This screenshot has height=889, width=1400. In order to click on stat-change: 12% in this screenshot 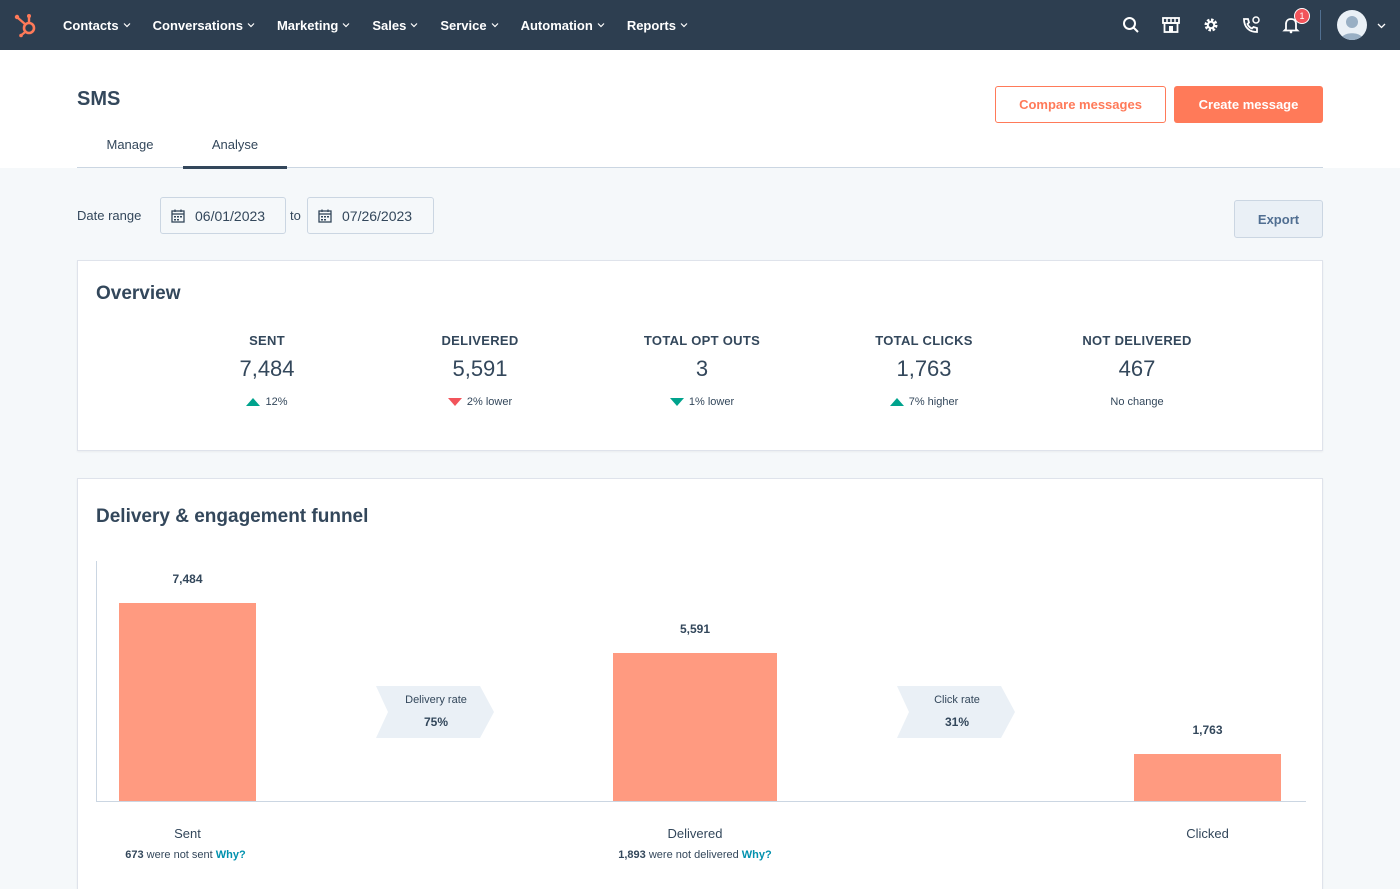, I will do `click(267, 402)`.